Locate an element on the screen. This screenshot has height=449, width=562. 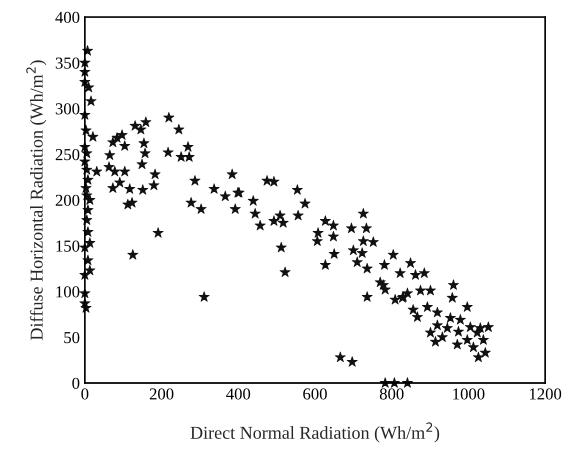
y-tick-label: 200 is located at coordinates (68, 200).